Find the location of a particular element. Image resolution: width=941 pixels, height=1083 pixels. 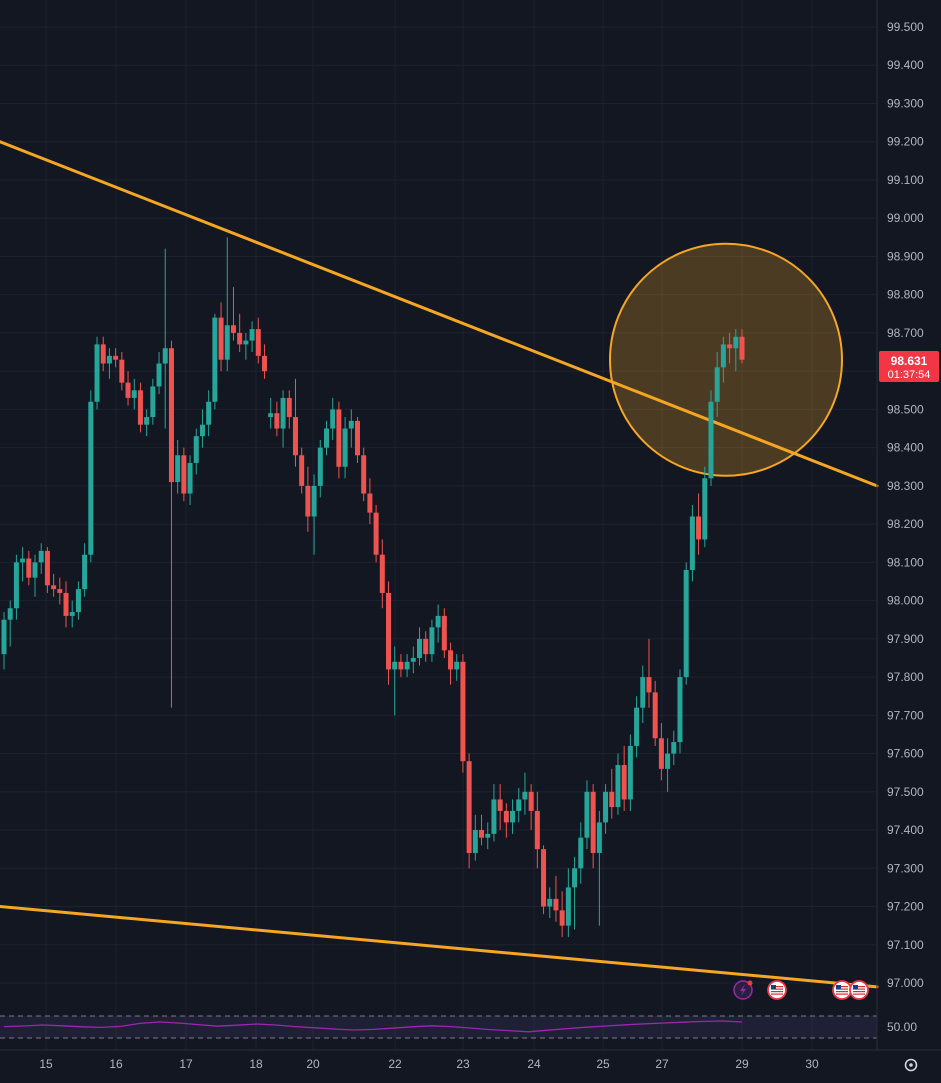

last-price-value: 98.631 is located at coordinates (909, 361).